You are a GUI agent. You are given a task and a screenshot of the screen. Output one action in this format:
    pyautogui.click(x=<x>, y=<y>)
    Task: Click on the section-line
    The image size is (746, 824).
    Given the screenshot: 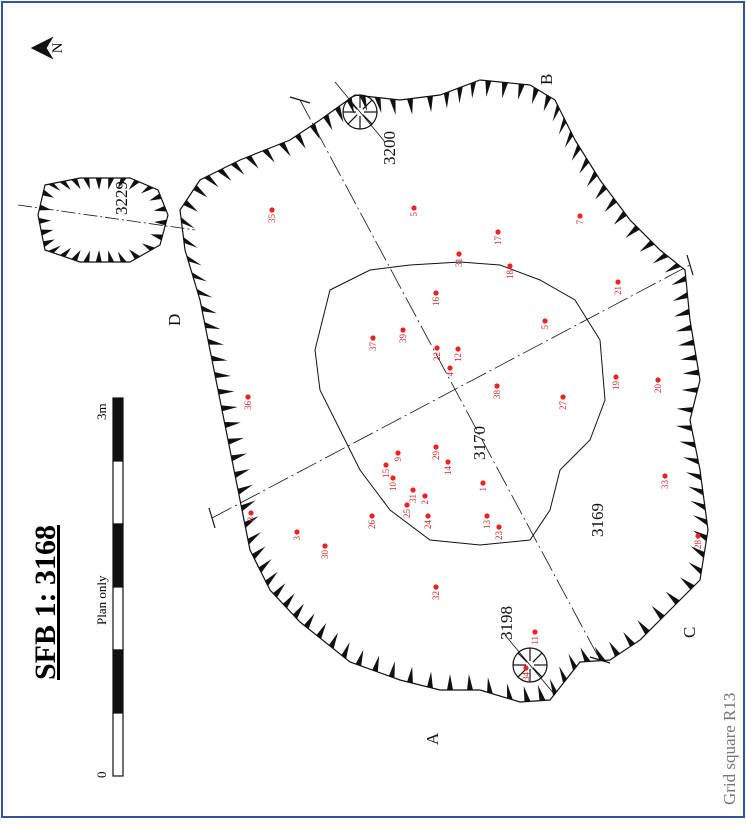 What is the action you would take?
    pyautogui.click(x=530, y=665)
    